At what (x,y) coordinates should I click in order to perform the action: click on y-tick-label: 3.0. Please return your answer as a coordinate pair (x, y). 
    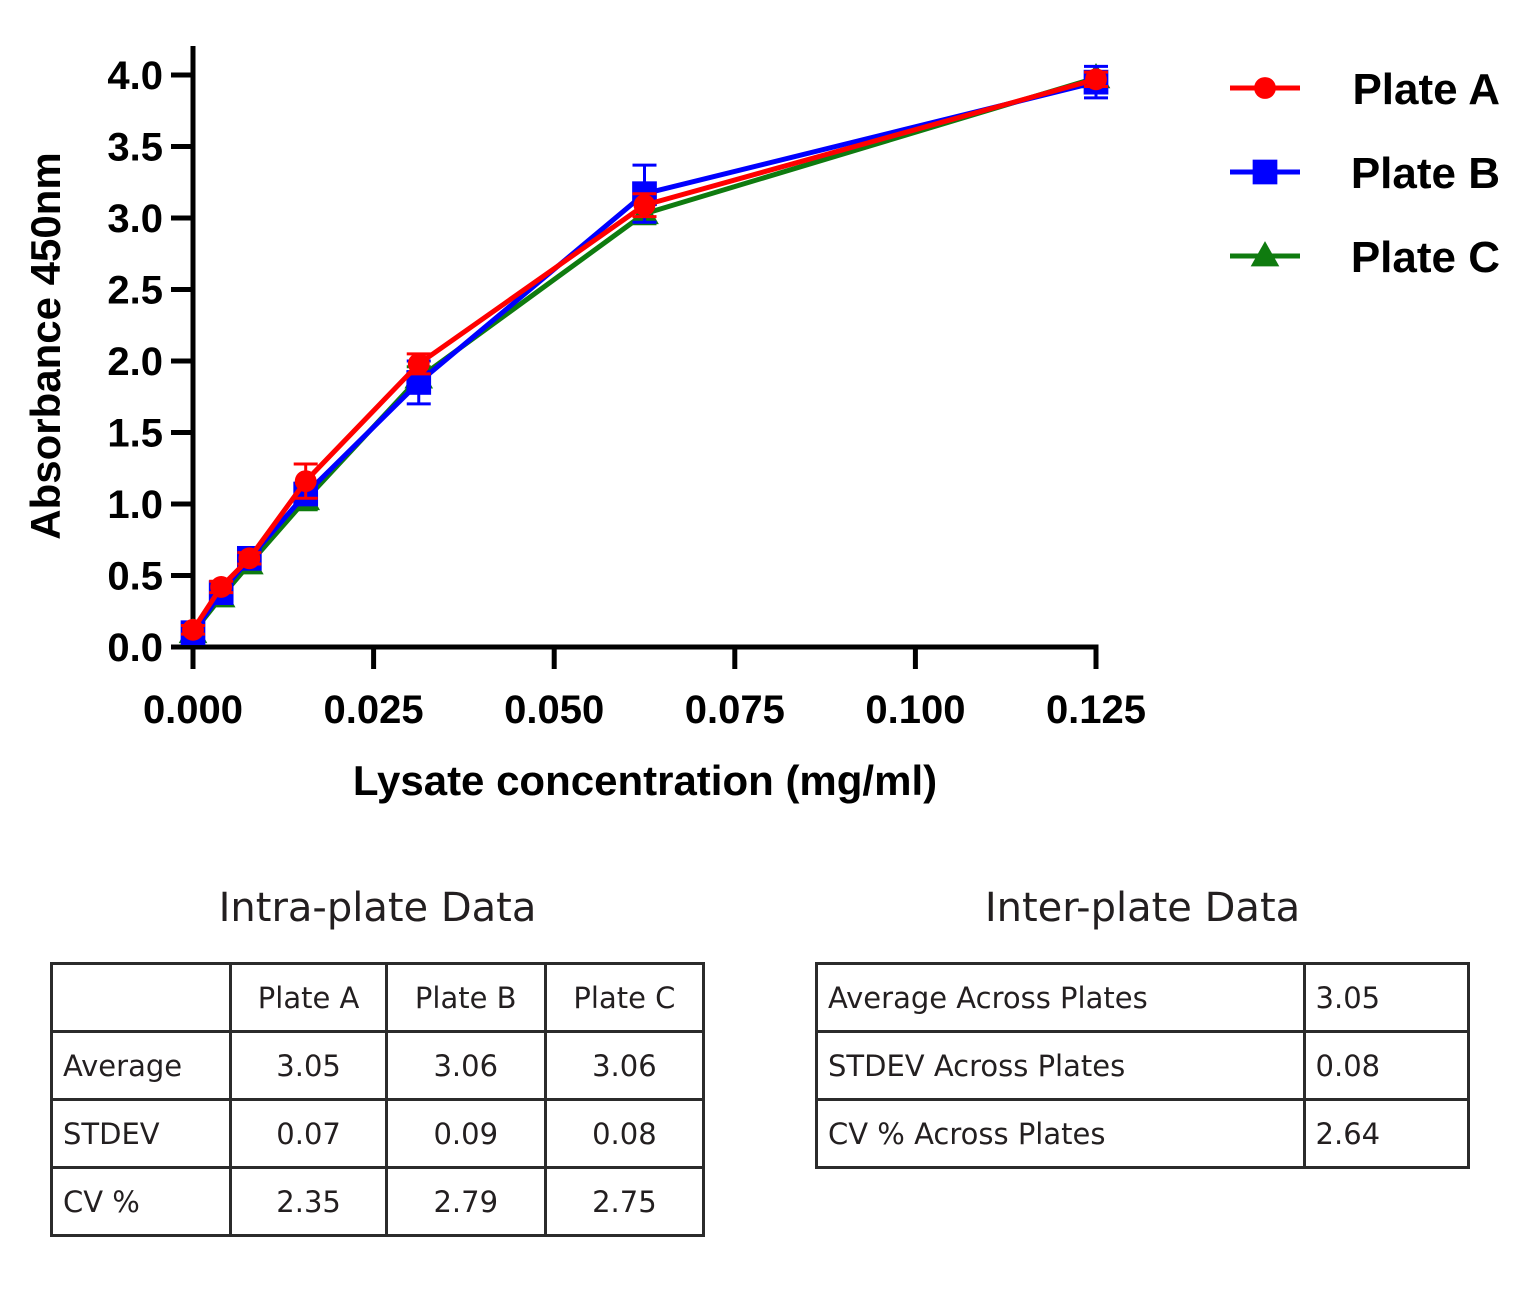
    Looking at the image, I should click on (135, 219).